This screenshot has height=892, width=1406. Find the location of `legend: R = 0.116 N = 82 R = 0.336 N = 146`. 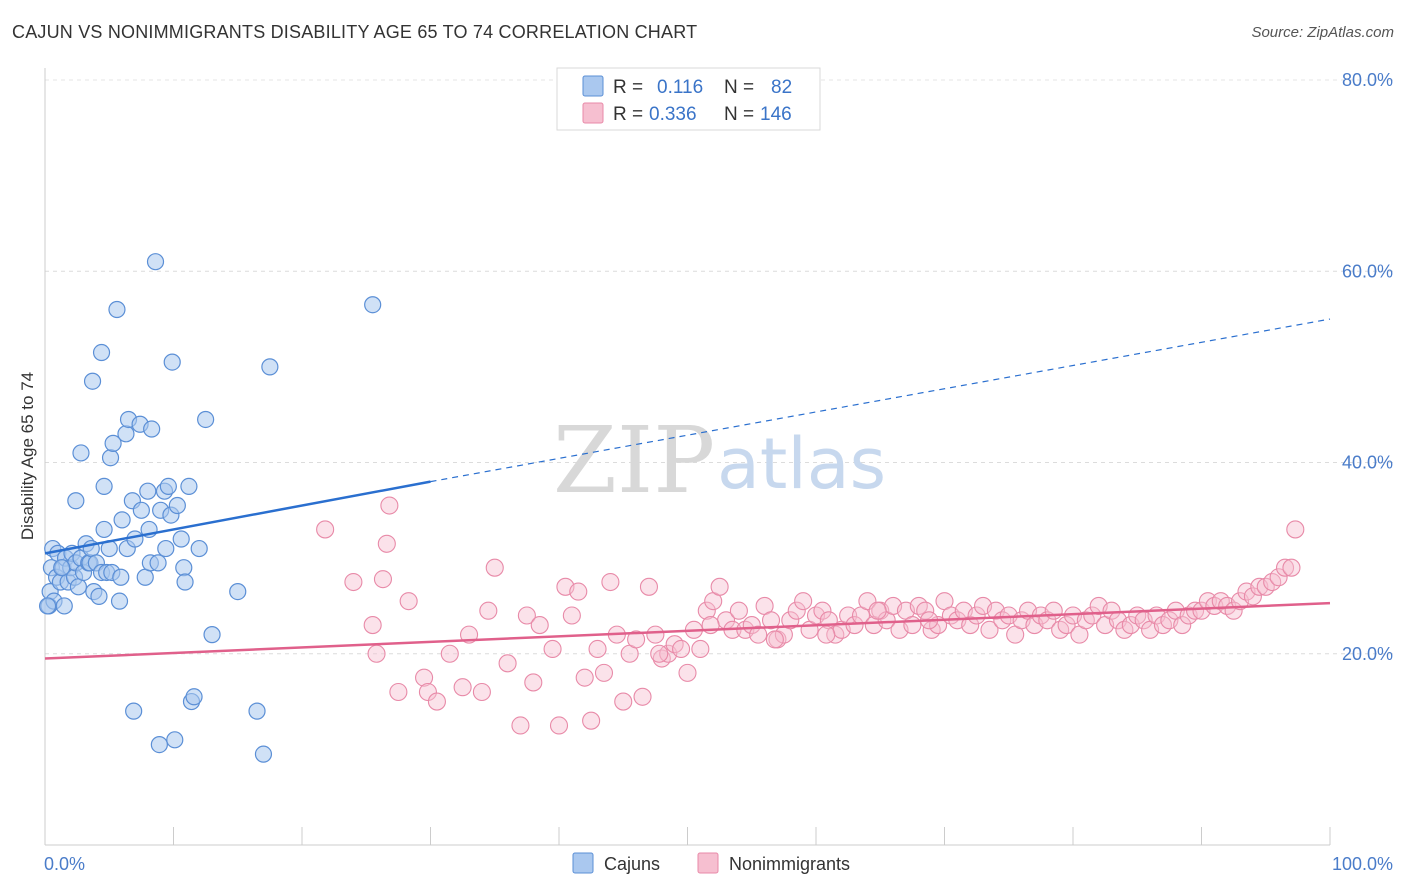

legend: R = 0.116 N = 82 R = 0.336 N = 146 is located at coordinates (688, 99).